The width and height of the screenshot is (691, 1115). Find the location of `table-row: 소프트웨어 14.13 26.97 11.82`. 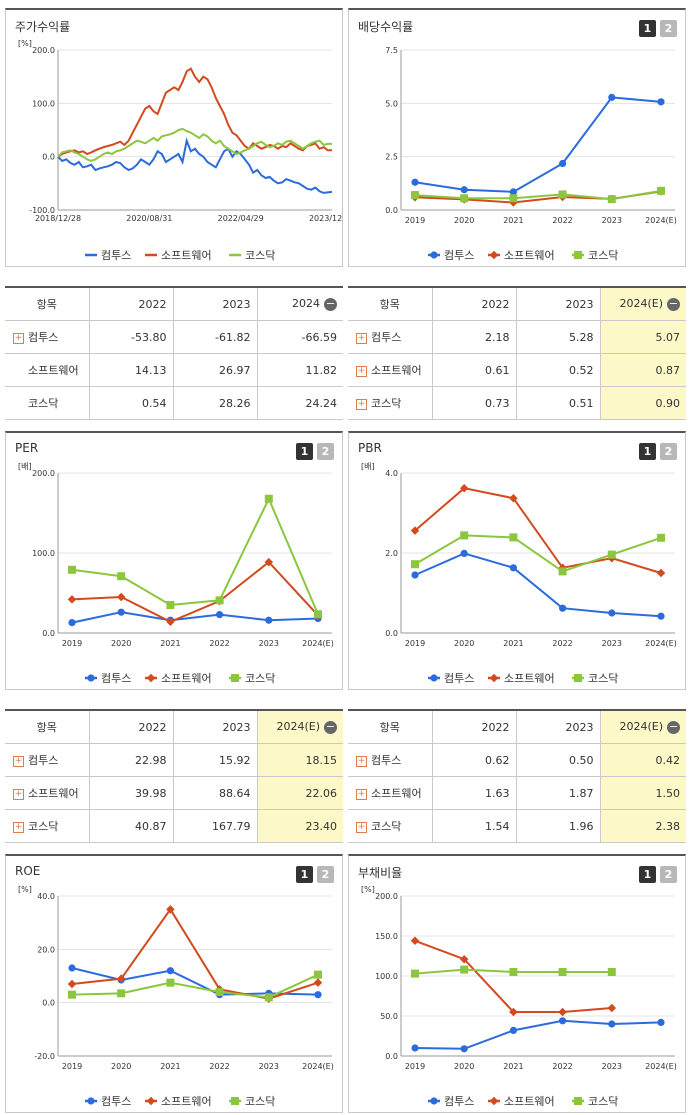

table-row: 소프트웨어 14.13 26.97 11.82 is located at coordinates (174, 370).